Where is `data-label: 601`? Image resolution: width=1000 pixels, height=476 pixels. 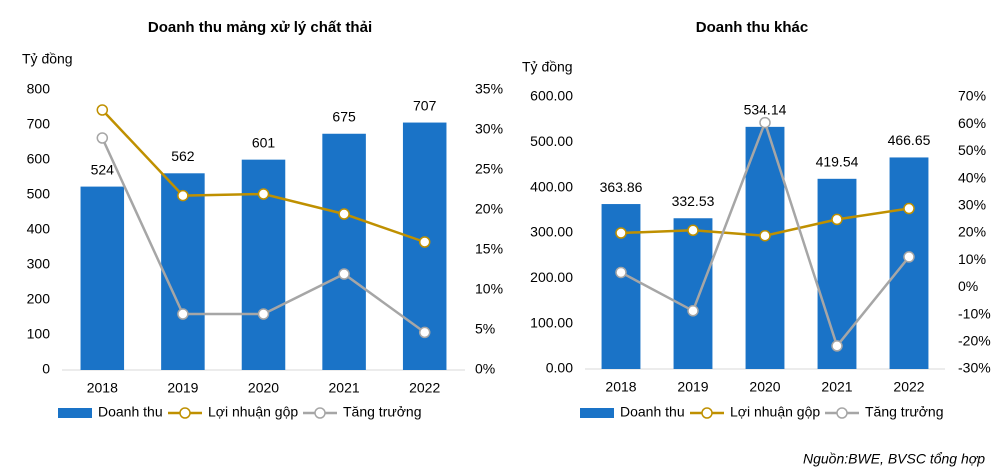
data-label: 601 is located at coordinates (264, 142).